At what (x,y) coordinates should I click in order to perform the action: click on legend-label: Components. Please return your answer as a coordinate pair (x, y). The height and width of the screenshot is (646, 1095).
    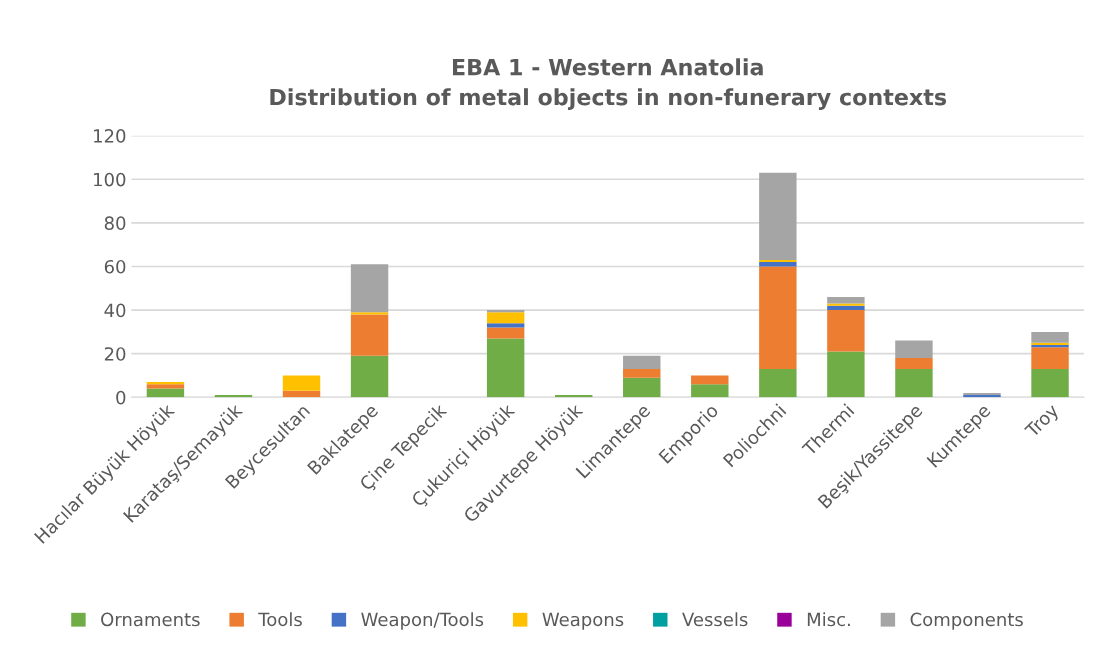
    Looking at the image, I should click on (966, 621).